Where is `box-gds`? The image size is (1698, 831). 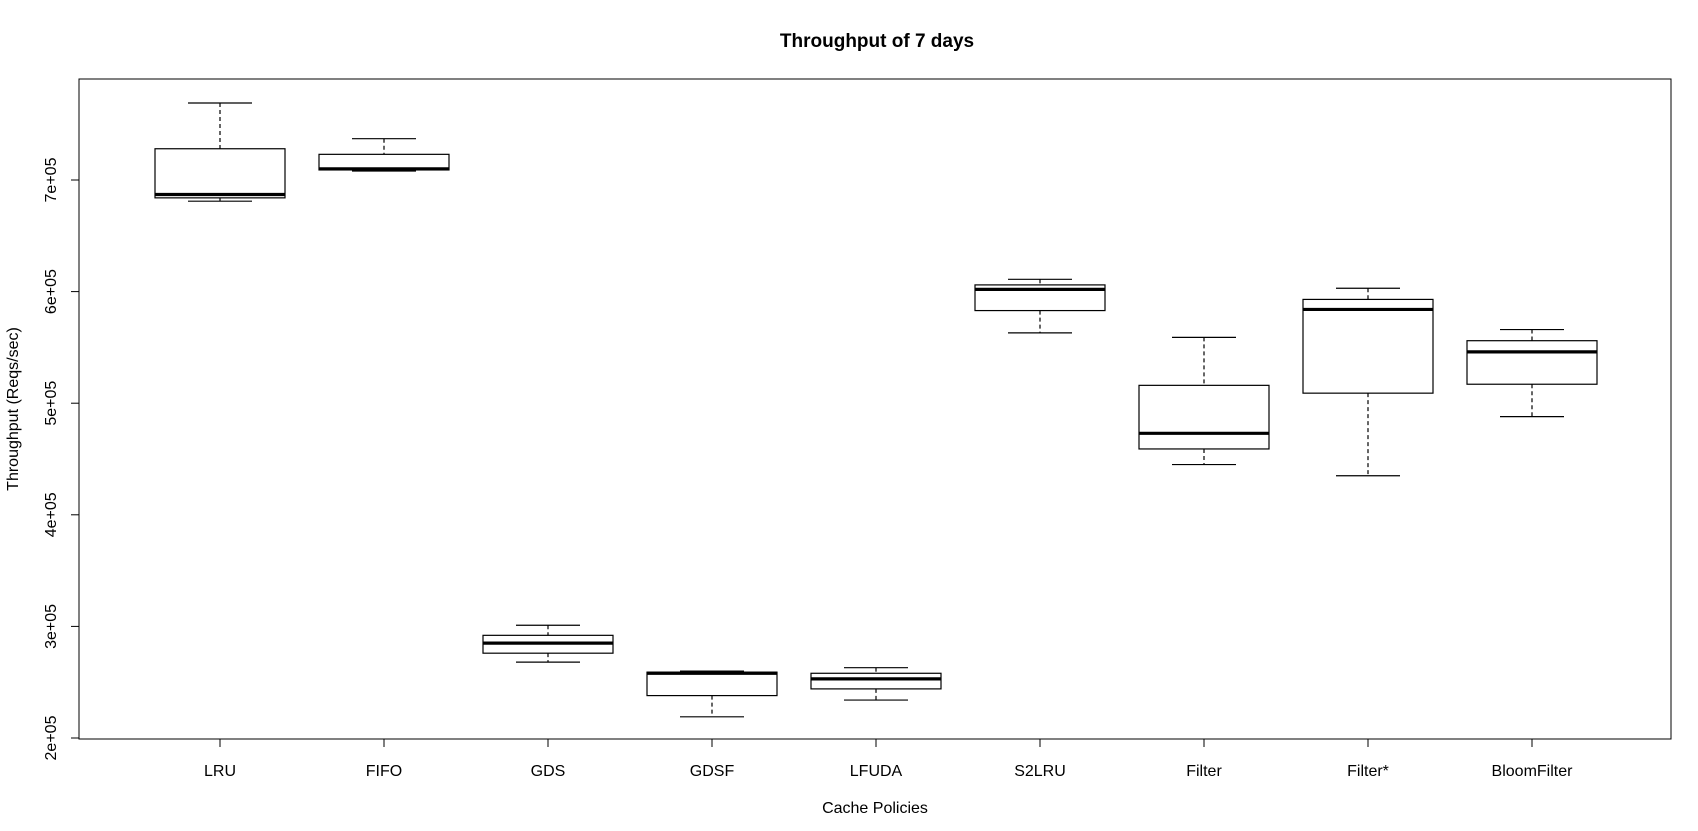
box-gds is located at coordinates (548, 643).